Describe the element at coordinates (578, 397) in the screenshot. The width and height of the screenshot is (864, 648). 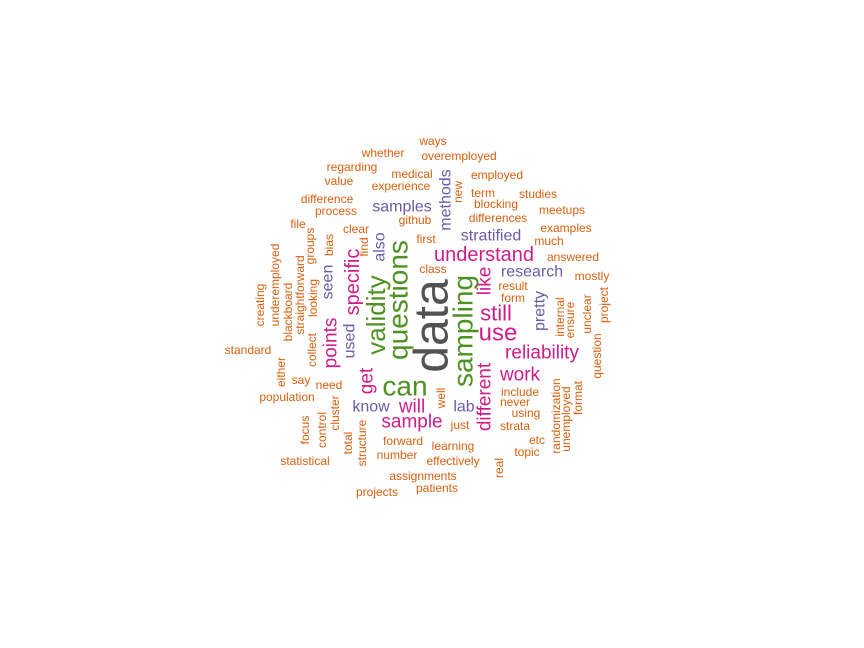
I see `word-format: format` at that location.